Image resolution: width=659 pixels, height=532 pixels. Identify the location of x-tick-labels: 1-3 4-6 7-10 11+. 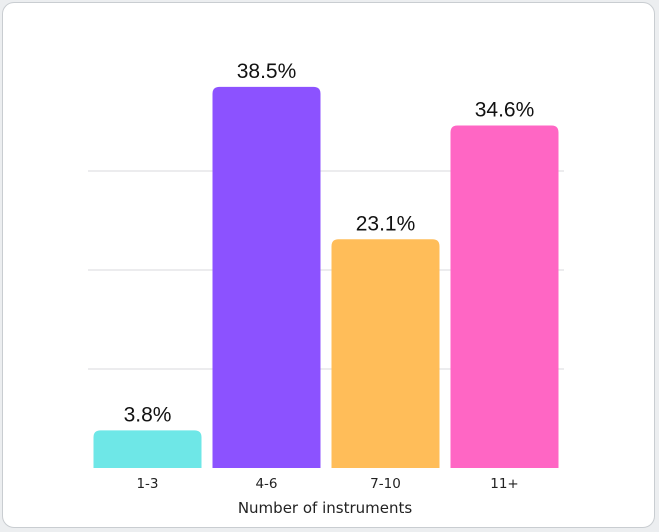
(327, 484).